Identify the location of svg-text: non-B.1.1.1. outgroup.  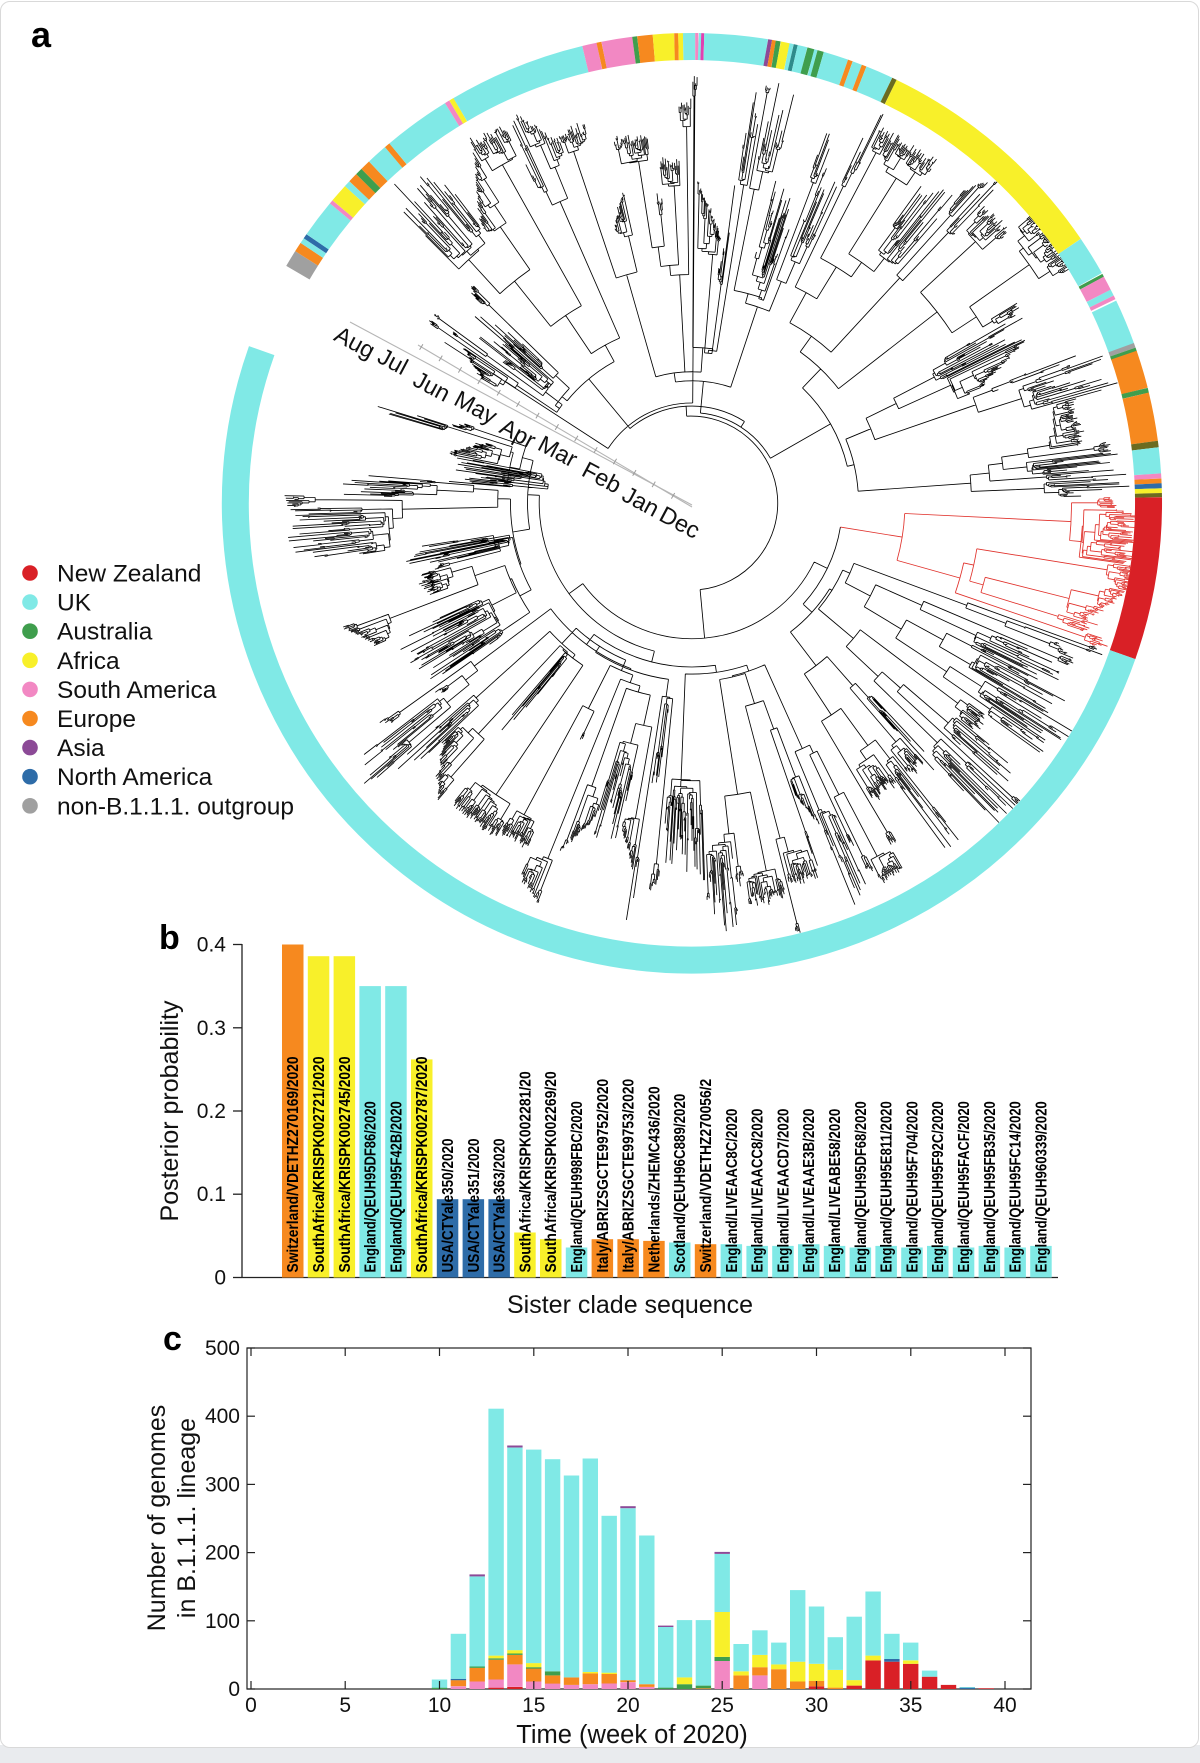
(175, 806).